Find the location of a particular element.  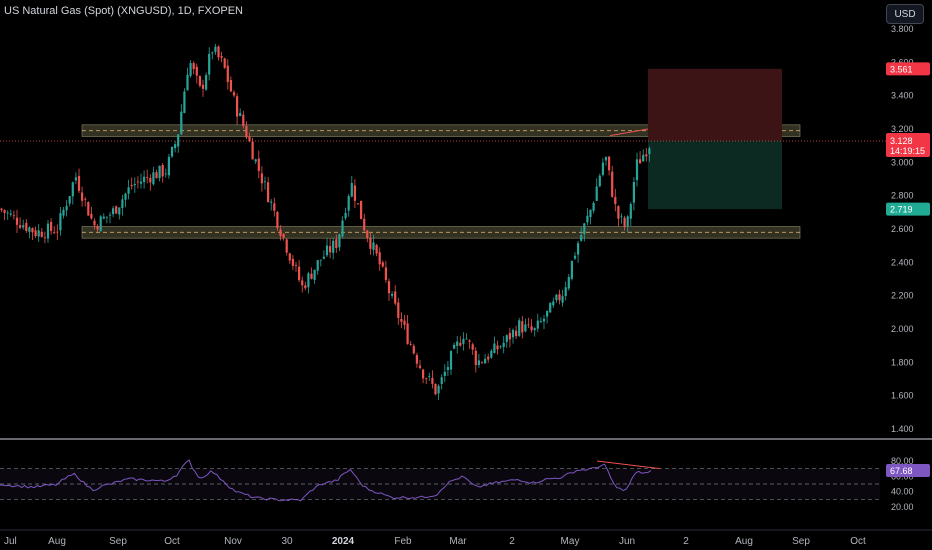

rsi-line is located at coordinates (326, 480).